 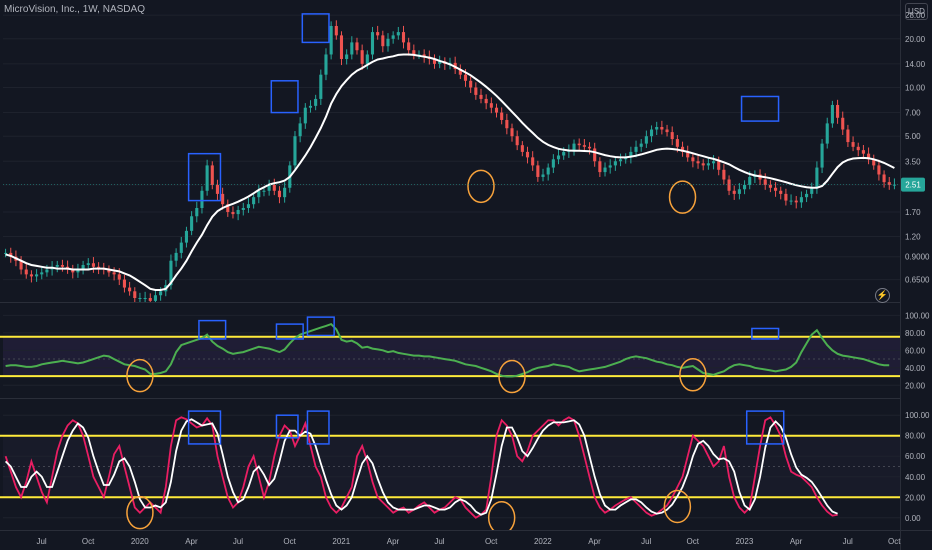 I want to click on y-tick-label: 1.70, so click(x=913, y=212).